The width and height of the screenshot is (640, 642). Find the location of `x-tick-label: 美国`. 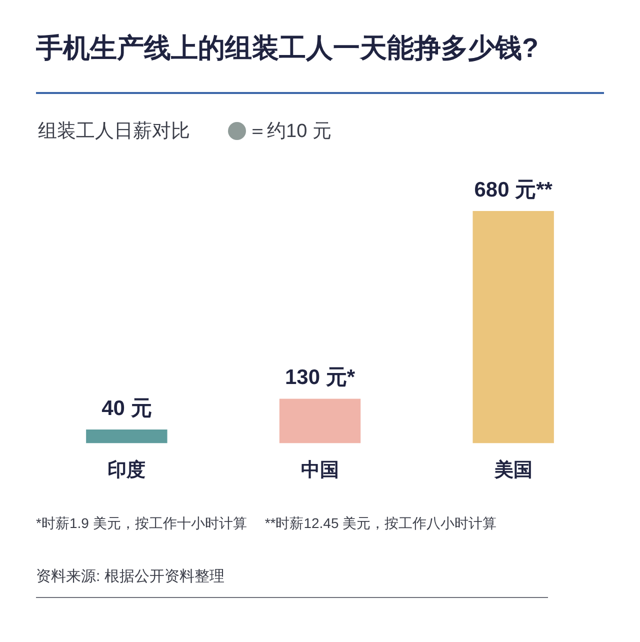

x-tick-label: 美国 is located at coordinates (512, 469).